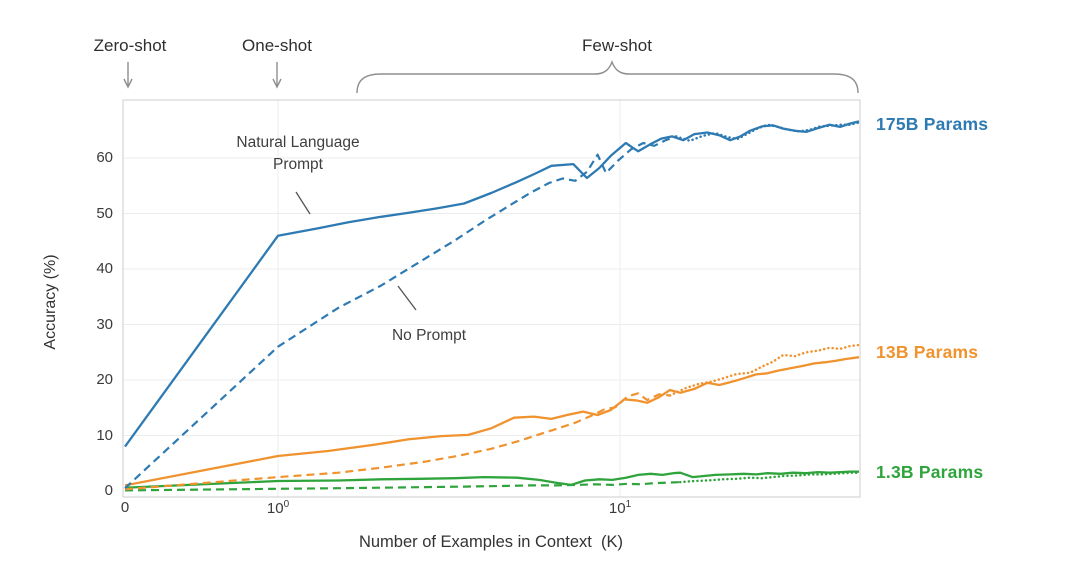  I want to click on y-tick-50: 50, so click(104, 213).